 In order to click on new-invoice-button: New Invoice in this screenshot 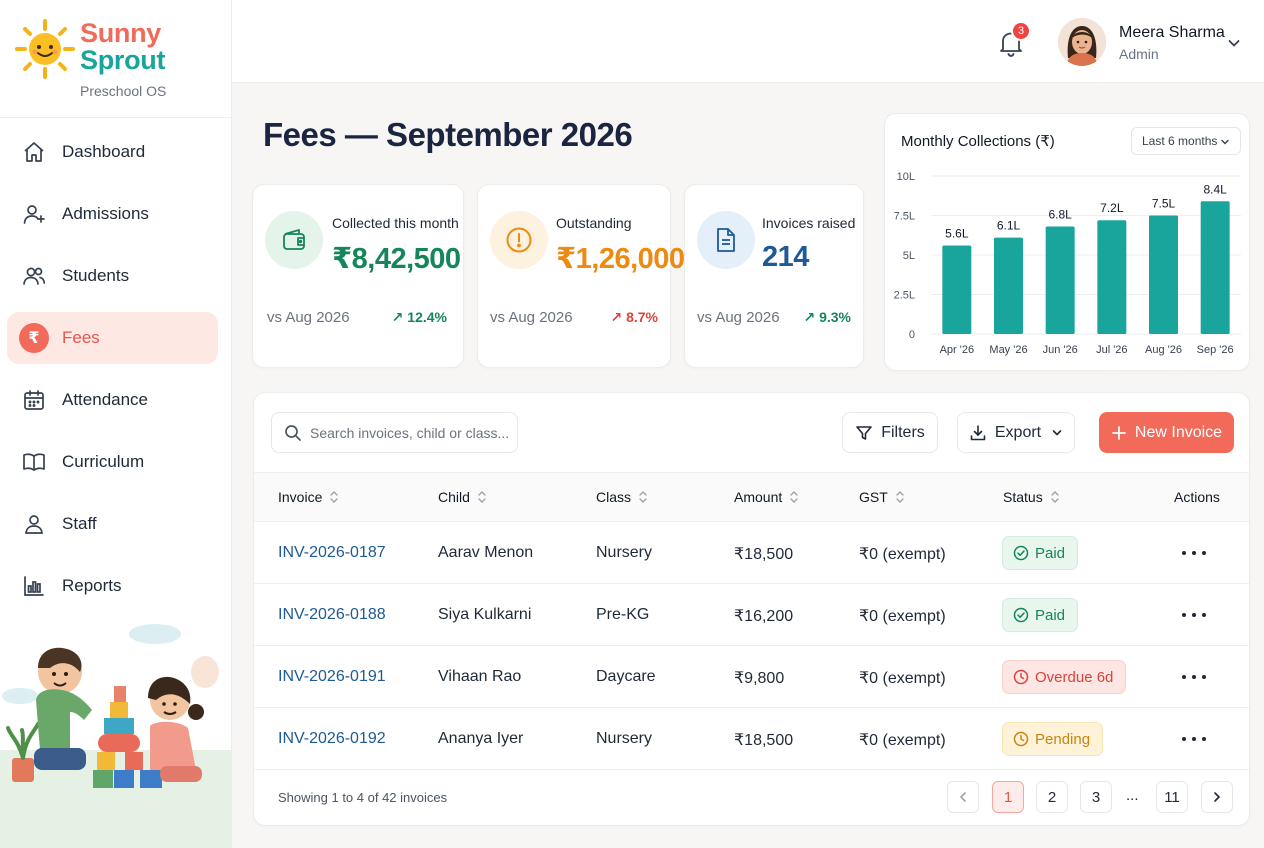, I will do `click(1166, 432)`.